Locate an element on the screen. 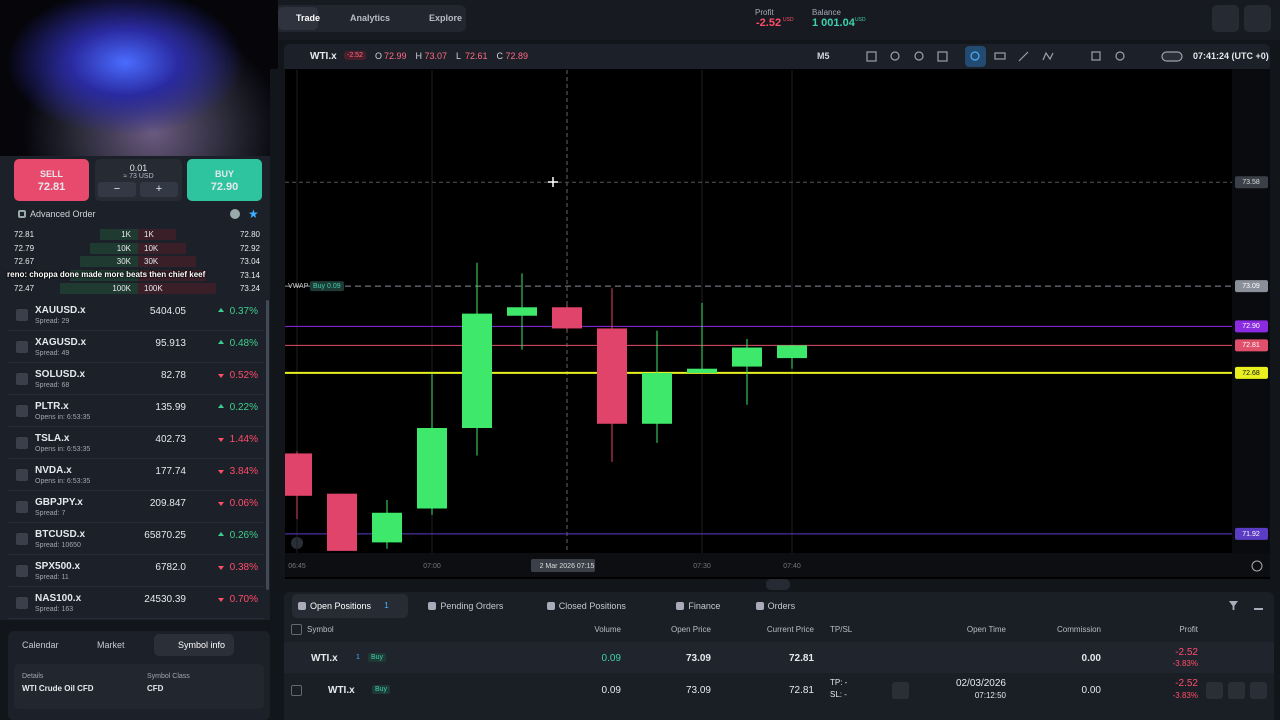 The height and width of the screenshot is (720, 1280). bell-button is located at coordinates (1225, 18).